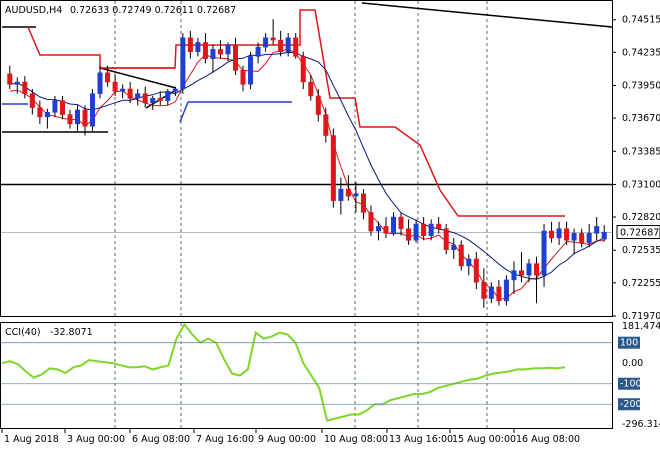  Describe the element at coordinates (23, 332) in the screenshot. I see `cci-title: CCI(40)` at that location.